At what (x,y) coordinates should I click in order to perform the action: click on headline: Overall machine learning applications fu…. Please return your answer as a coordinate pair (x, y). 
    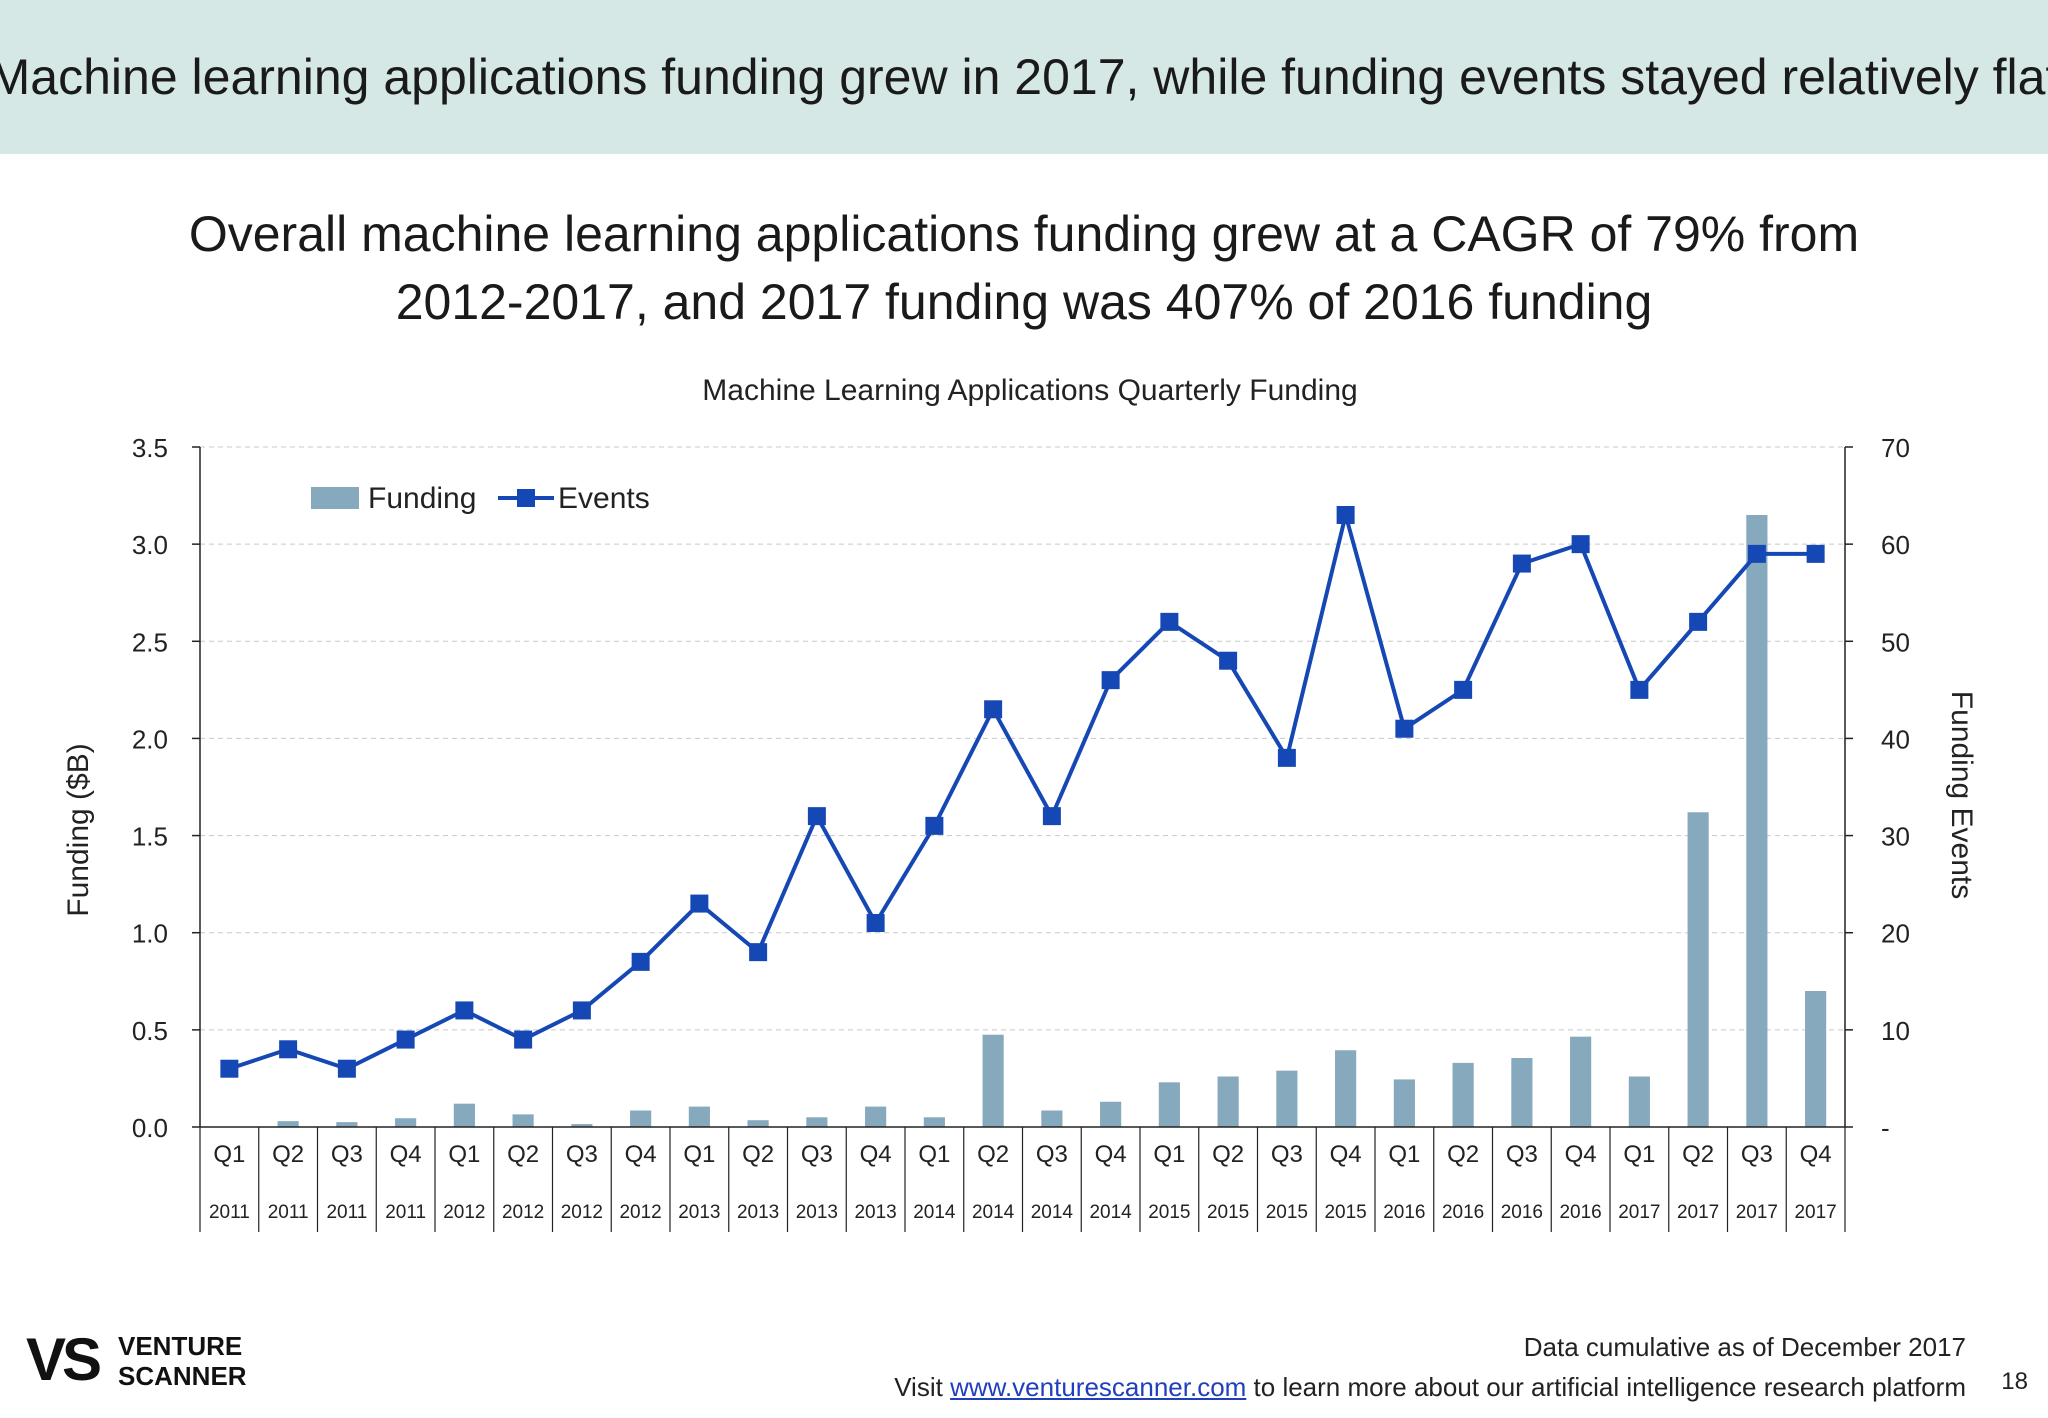
    Looking at the image, I should click on (1024, 268).